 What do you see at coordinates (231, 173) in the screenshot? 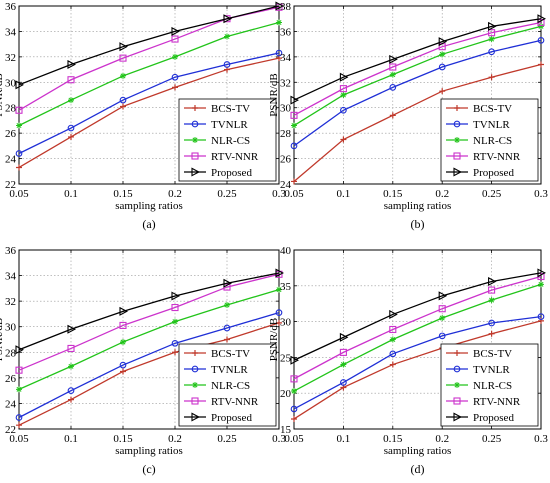
I see `legend-label: Proposed` at bounding box center [231, 173].